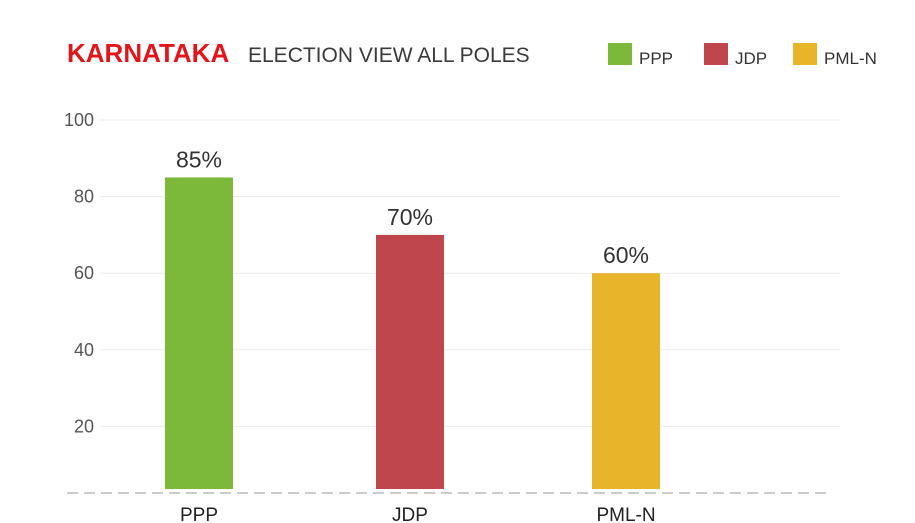 The width and height of the screenshot is (915, 523). What do you see at coordinates (620, 54) in the screenshot?
I see `legend-swatch-ppp` at bounding box center [620, 54].